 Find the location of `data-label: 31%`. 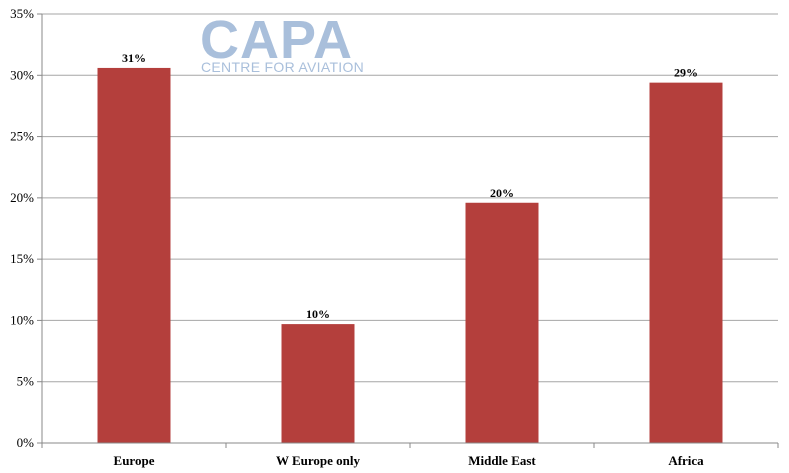

data-label: 31% is located at coordinates (134, 58).